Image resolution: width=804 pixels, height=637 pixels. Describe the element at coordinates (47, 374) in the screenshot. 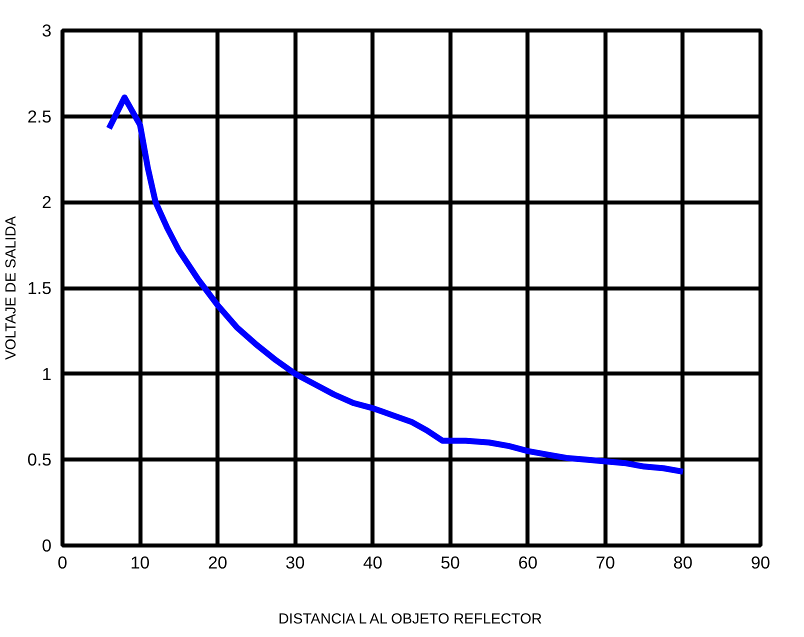

I see `y-tick-label: 1` at that location.